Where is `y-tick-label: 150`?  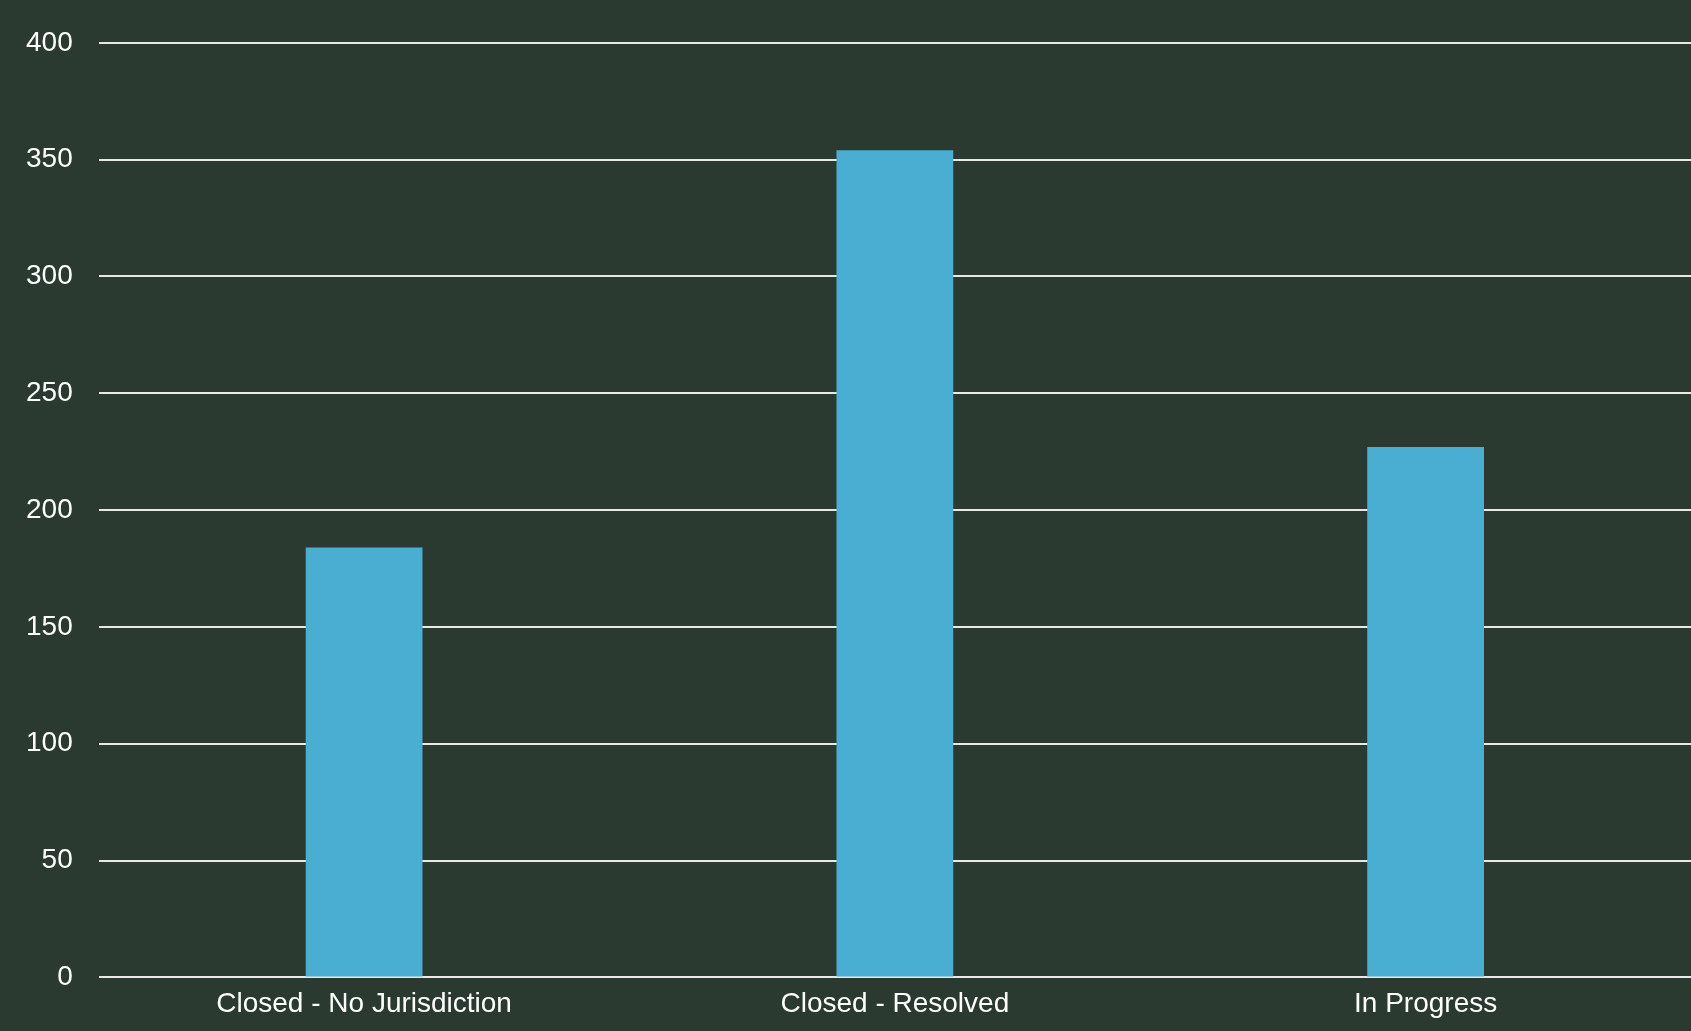 y-tick-label: 150 is located at coordinates (49, 625).